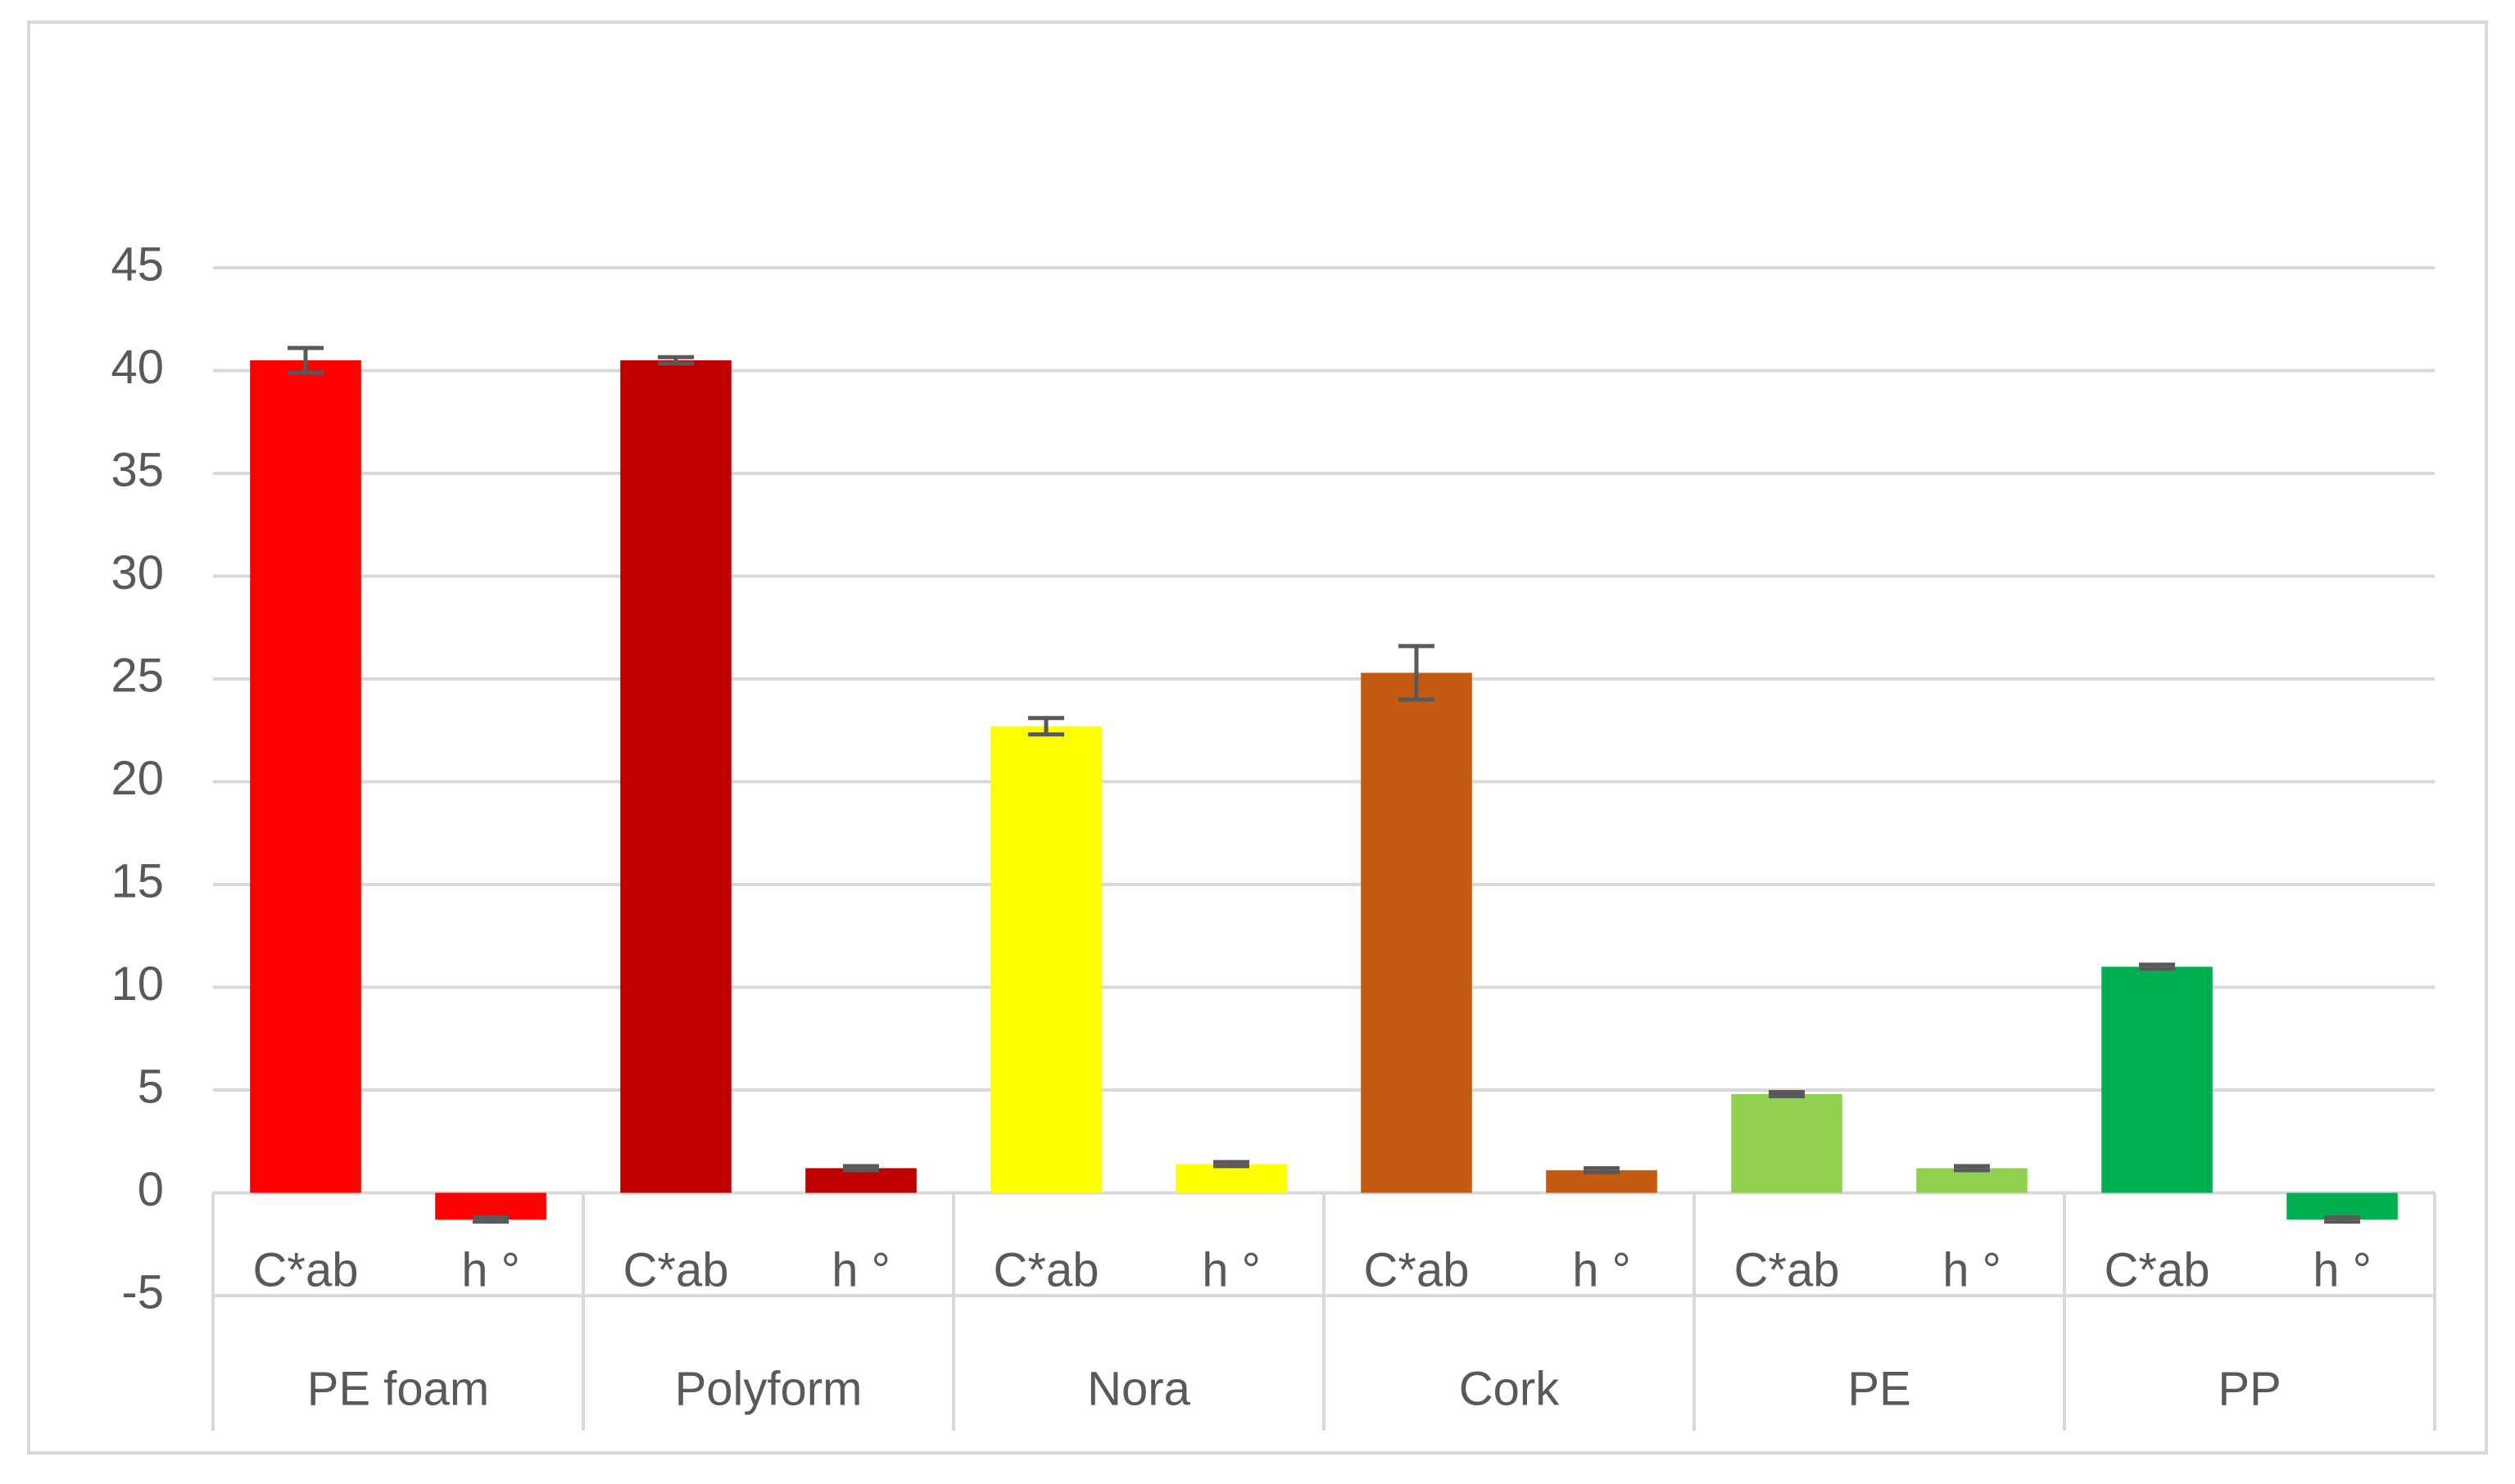  Describe the element at coordinates (137, 470) in the screenshot. I see `y-tick-label: 35` at that location.